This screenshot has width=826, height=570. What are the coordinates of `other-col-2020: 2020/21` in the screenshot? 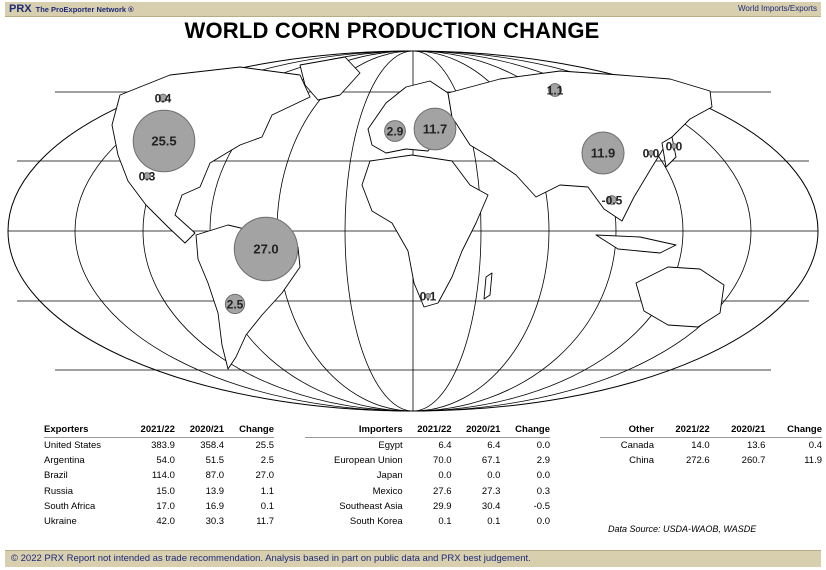 It's located at (737, 431).